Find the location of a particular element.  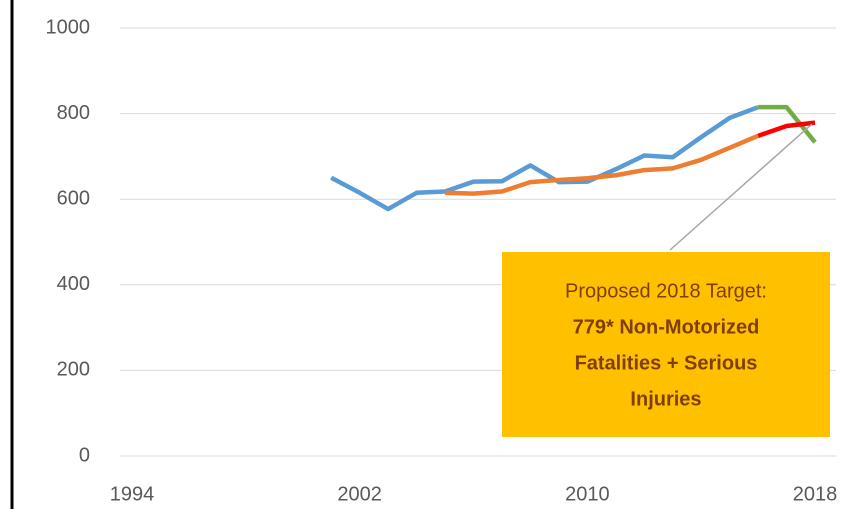

annotation-text: Injuries is located at coordinates (665, 399).